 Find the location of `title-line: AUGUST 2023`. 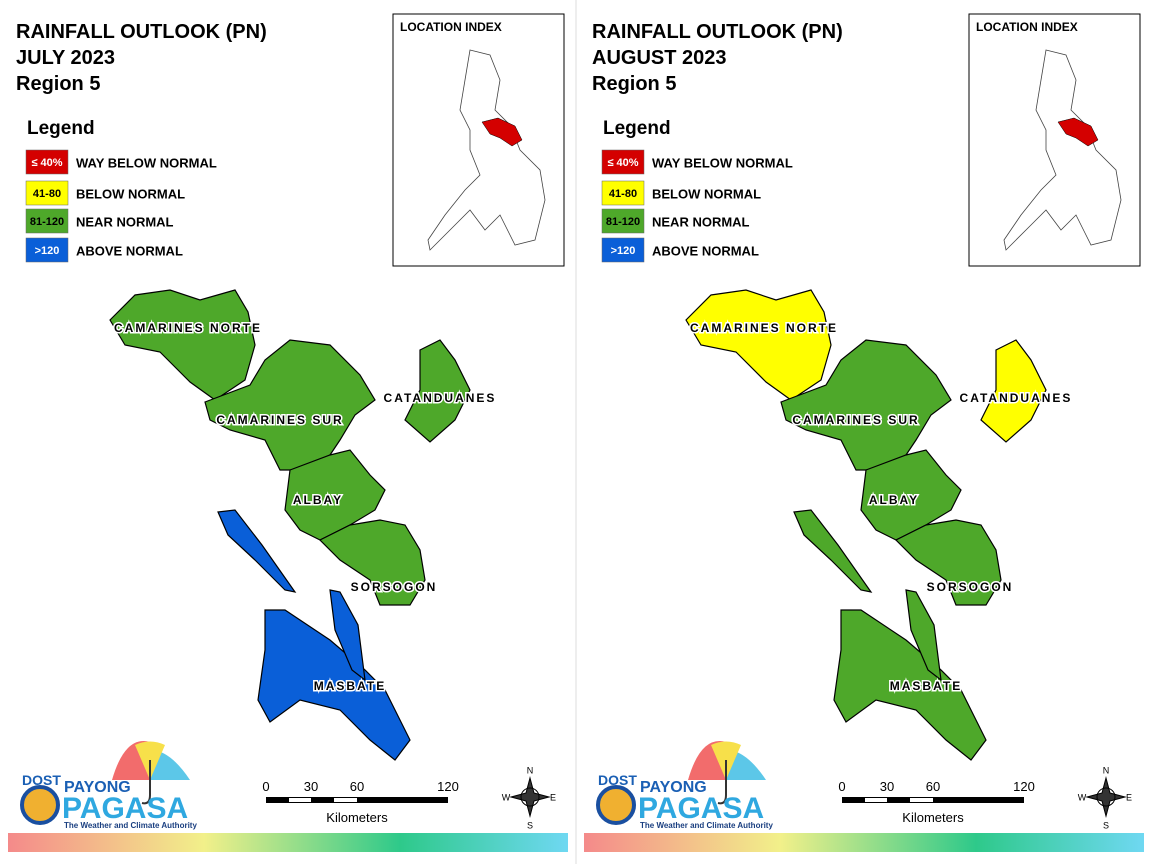

title-line: AUGUST 2023 is located at coordinates (659, 58).